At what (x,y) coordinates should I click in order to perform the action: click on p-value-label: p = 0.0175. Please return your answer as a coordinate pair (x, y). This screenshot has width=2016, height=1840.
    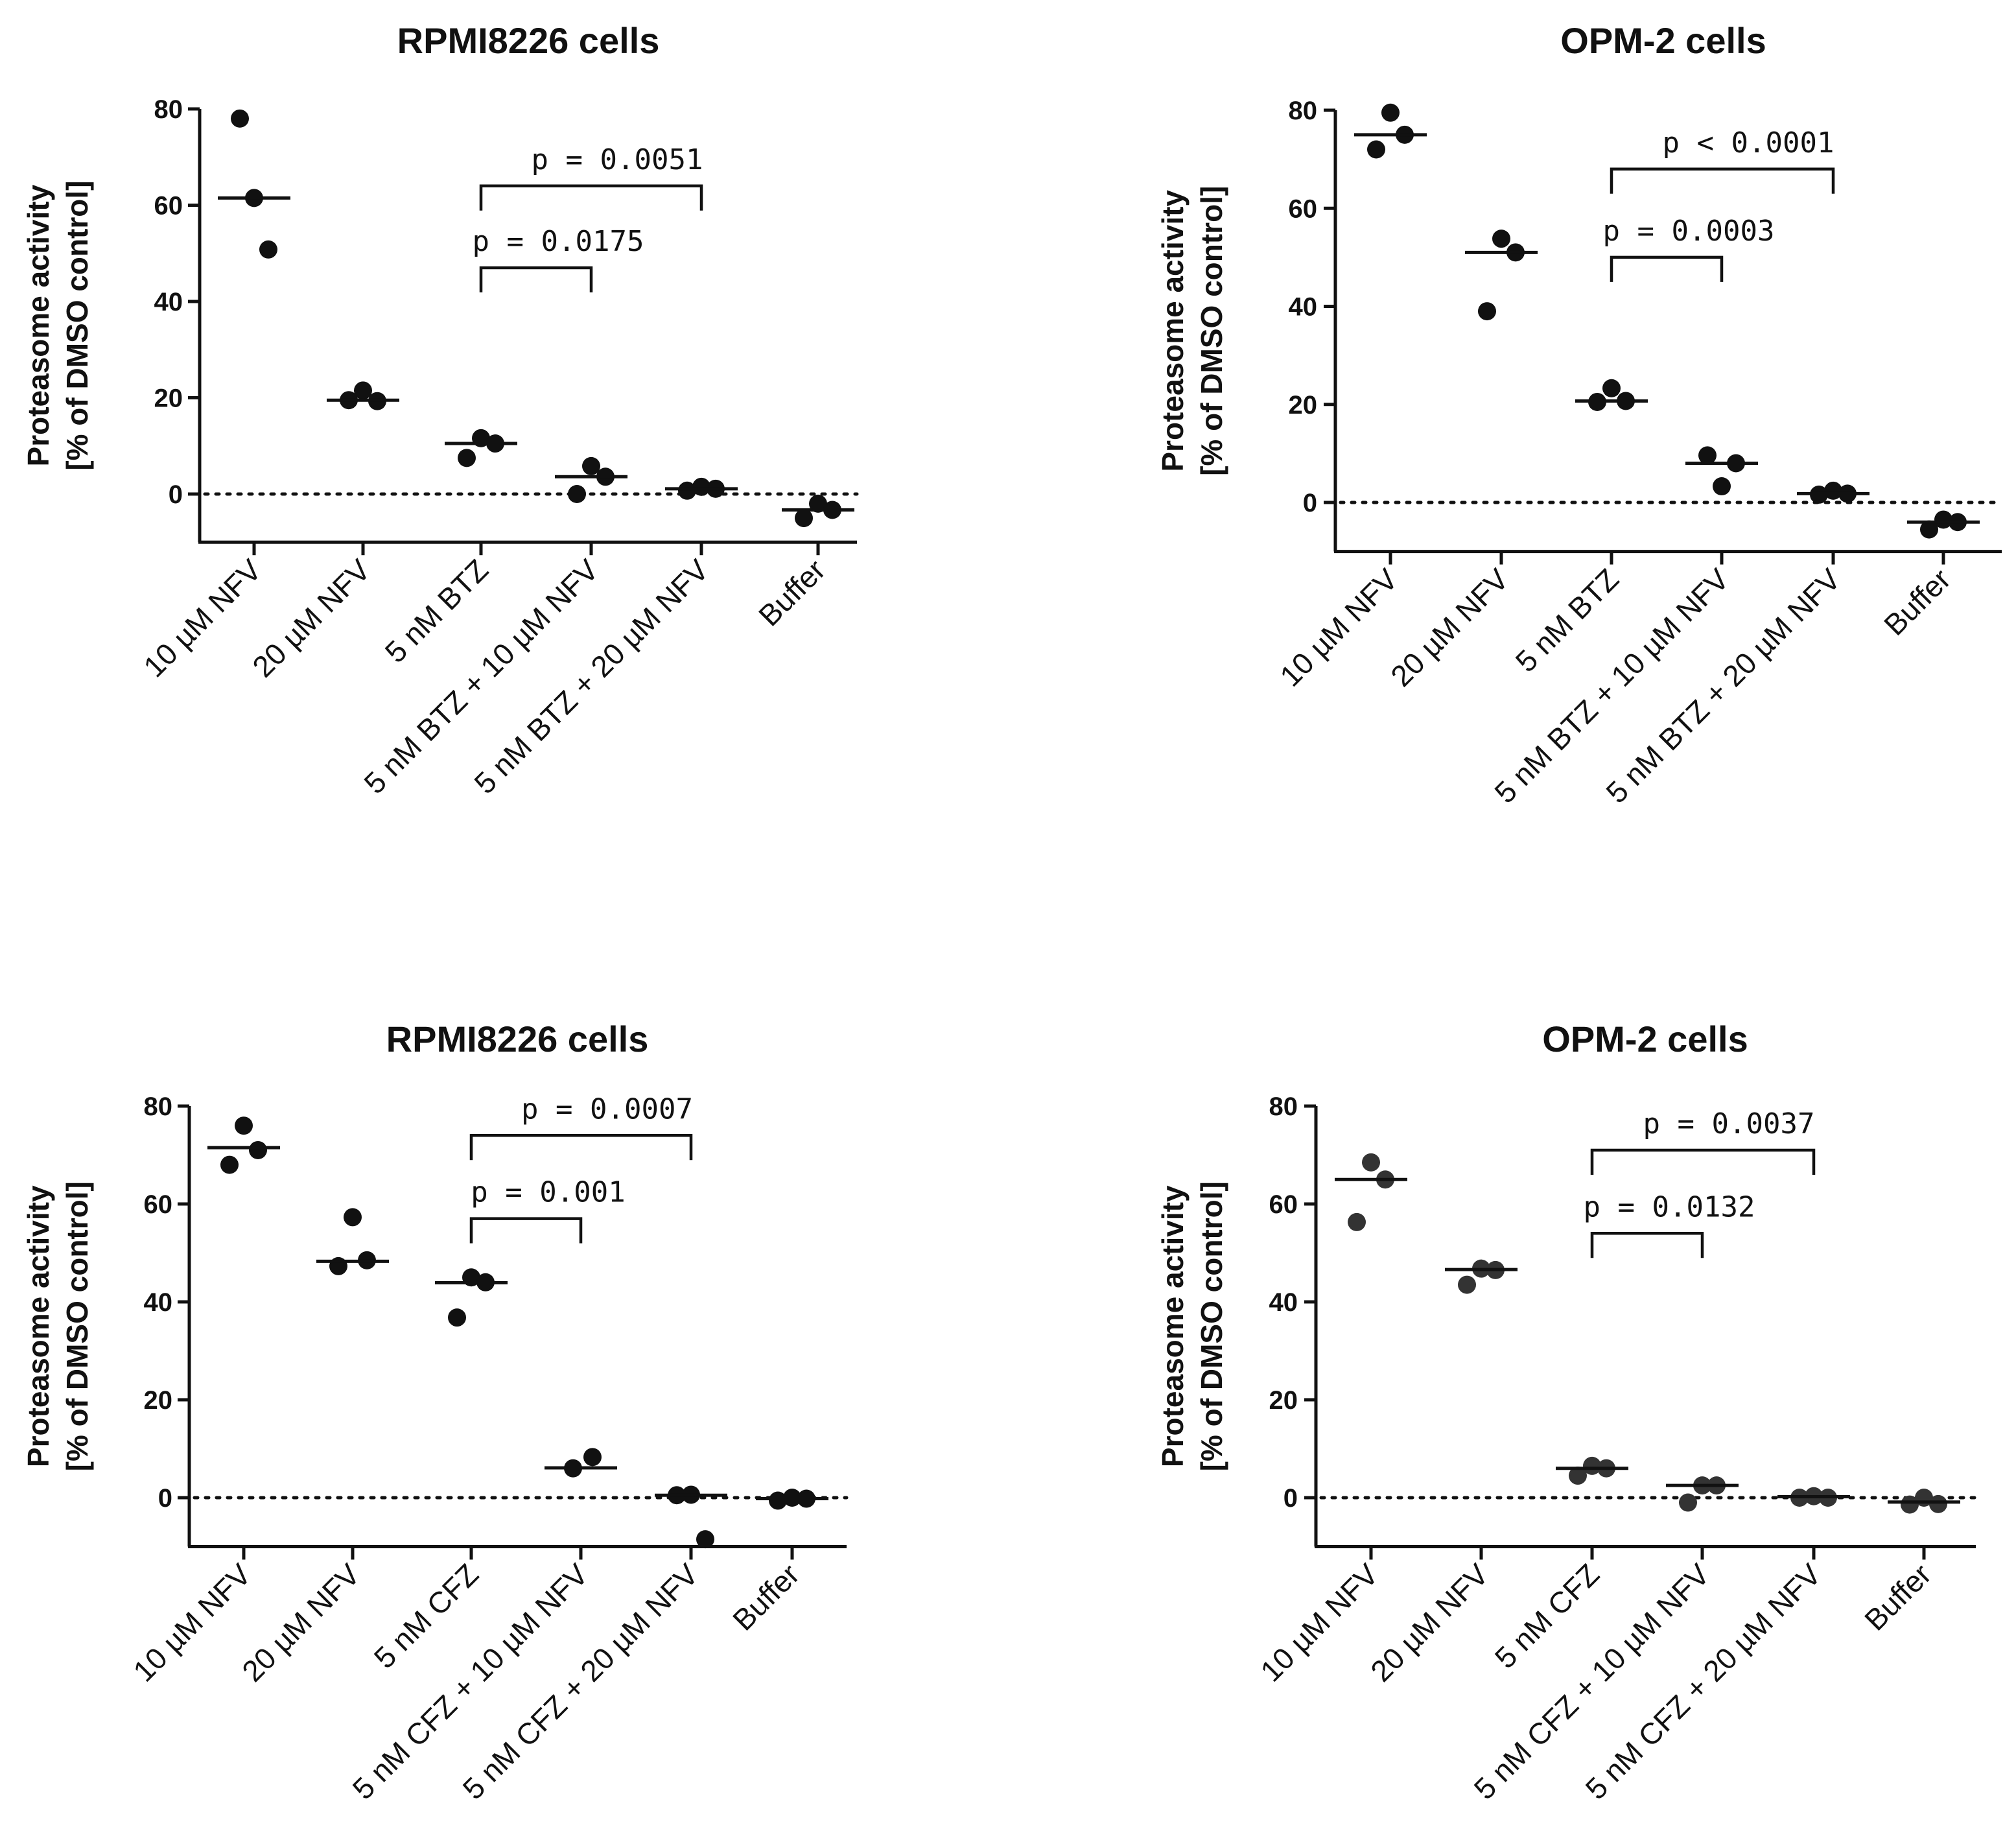
    Looking at the image, I should click on (559, 242).